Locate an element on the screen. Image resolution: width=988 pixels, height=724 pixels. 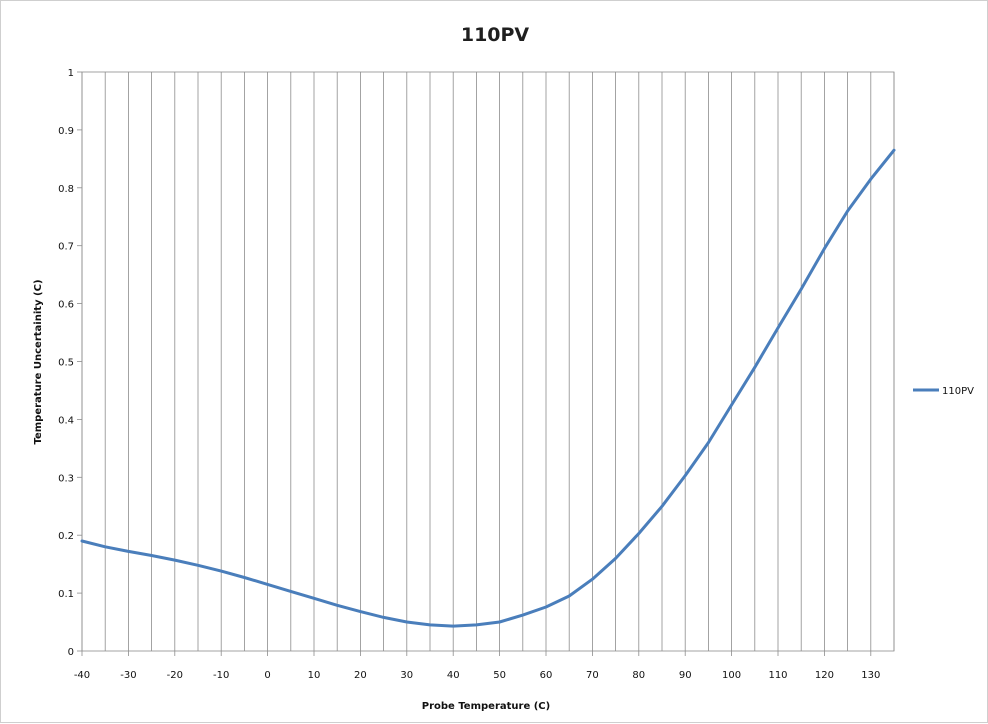
y-axis-label: Temperature Uncertainity (C) is located at coordinates (38, 361).